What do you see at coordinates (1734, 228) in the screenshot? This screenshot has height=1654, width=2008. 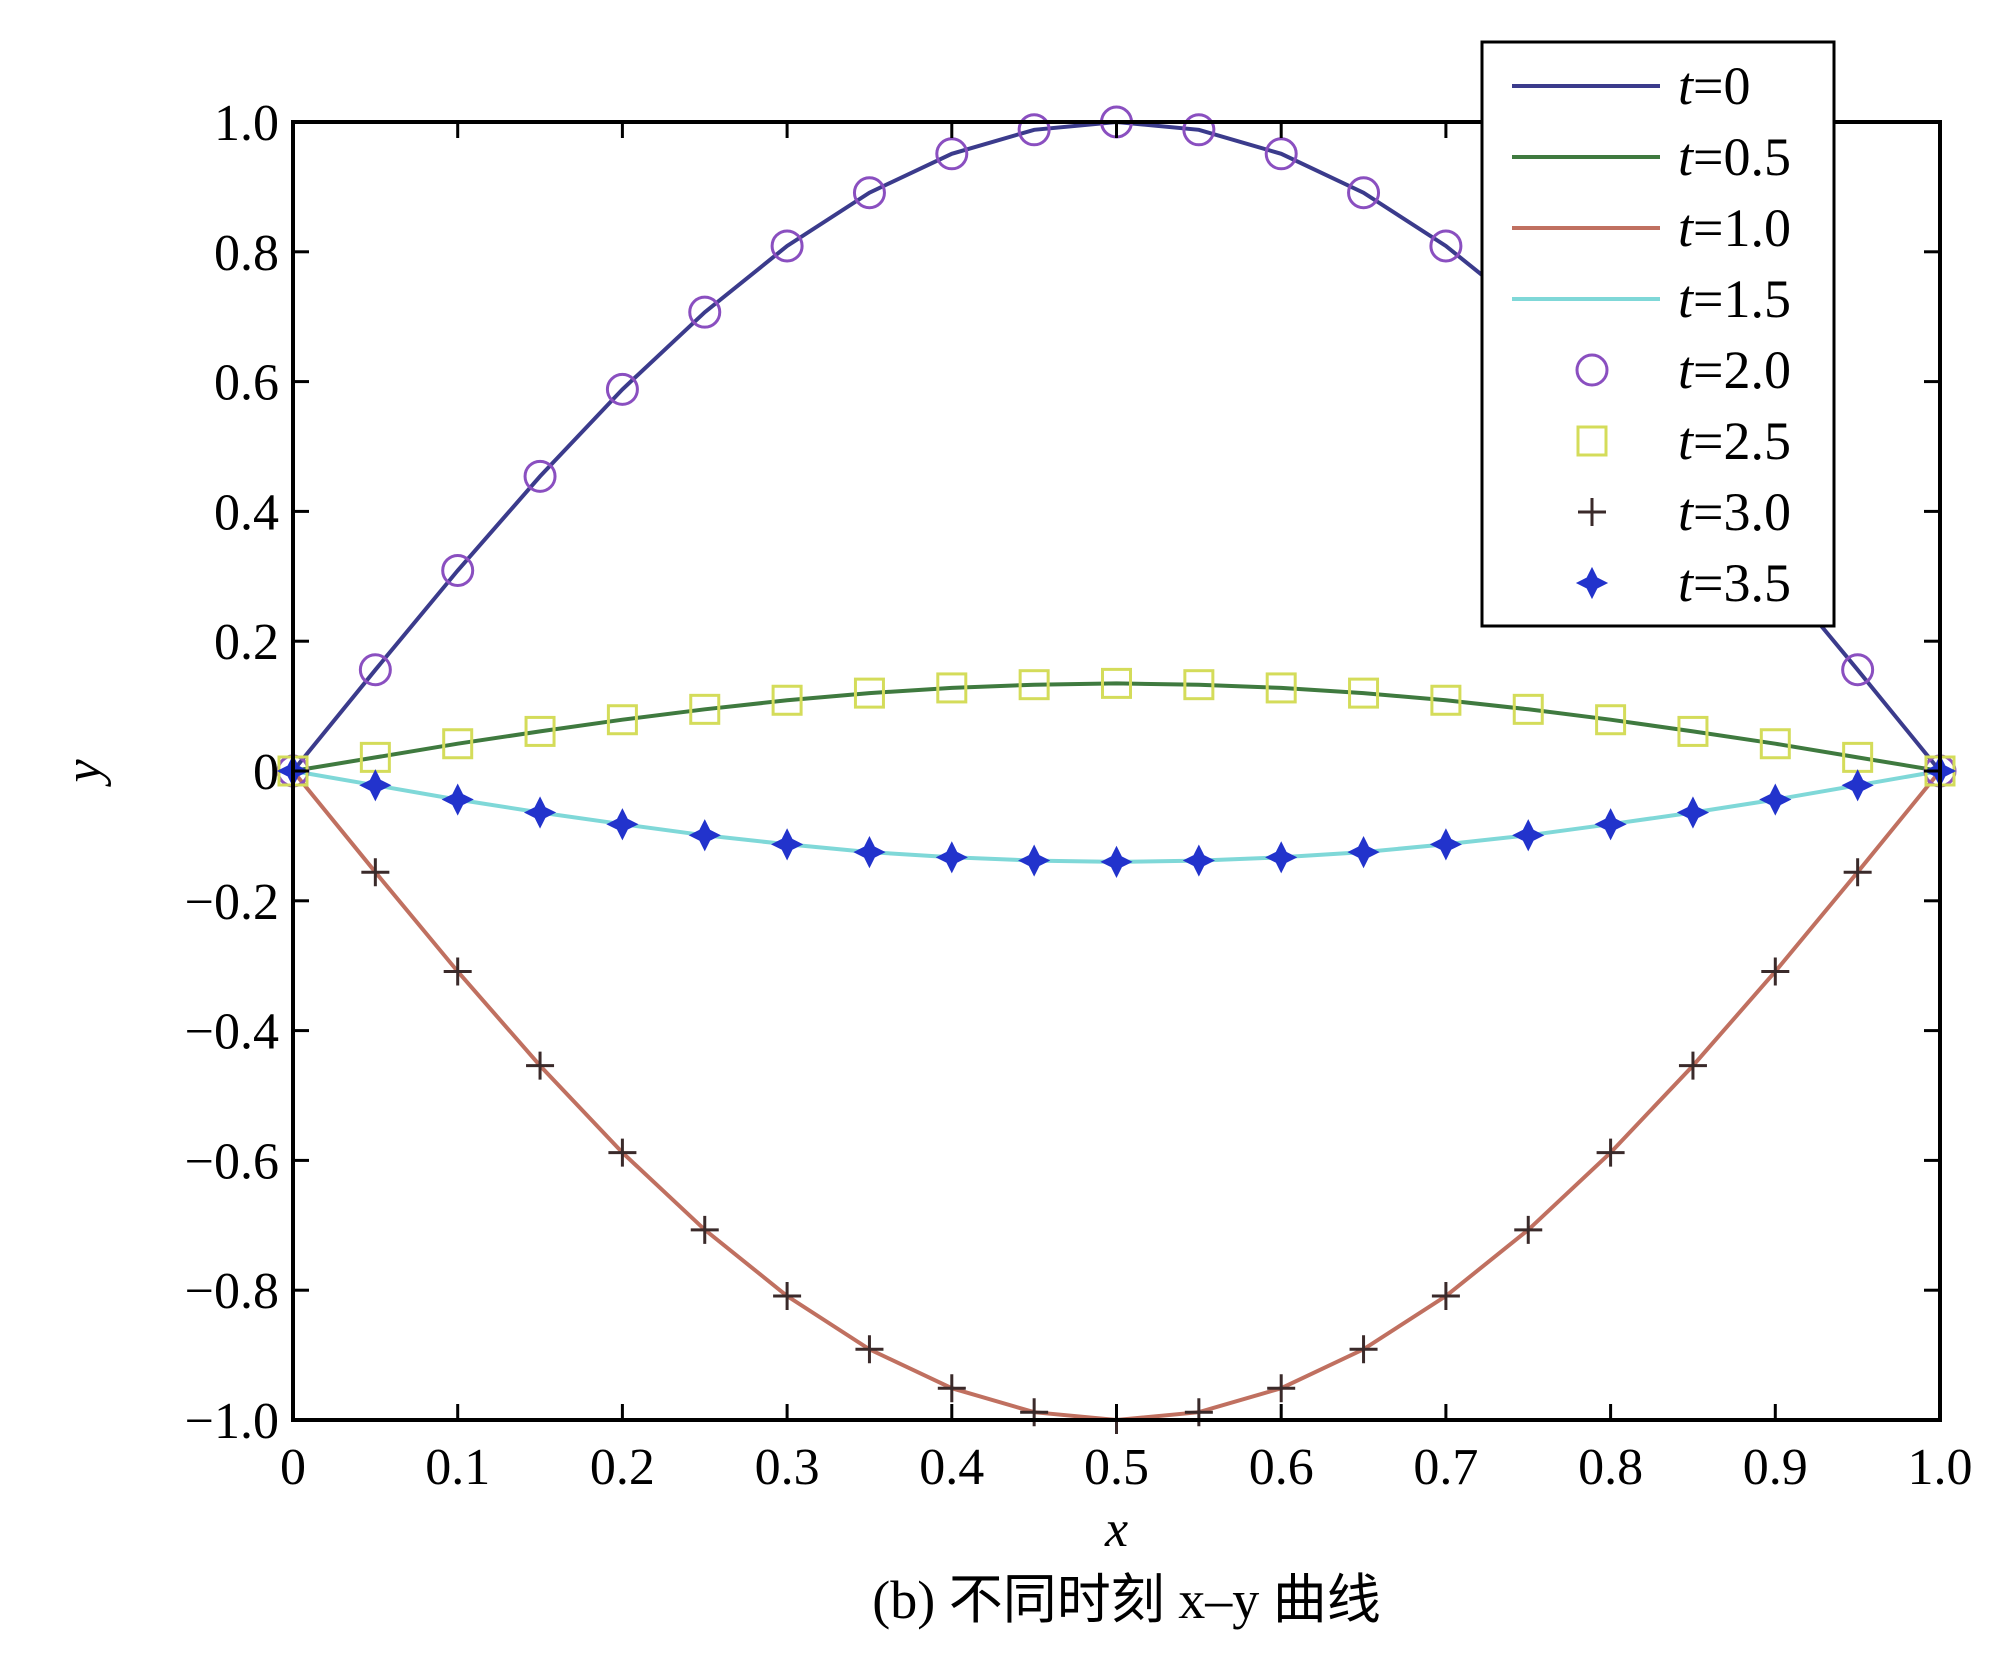 I see `legend-label-t-1-0: t=1.0` at bounding box center [1734, 228].